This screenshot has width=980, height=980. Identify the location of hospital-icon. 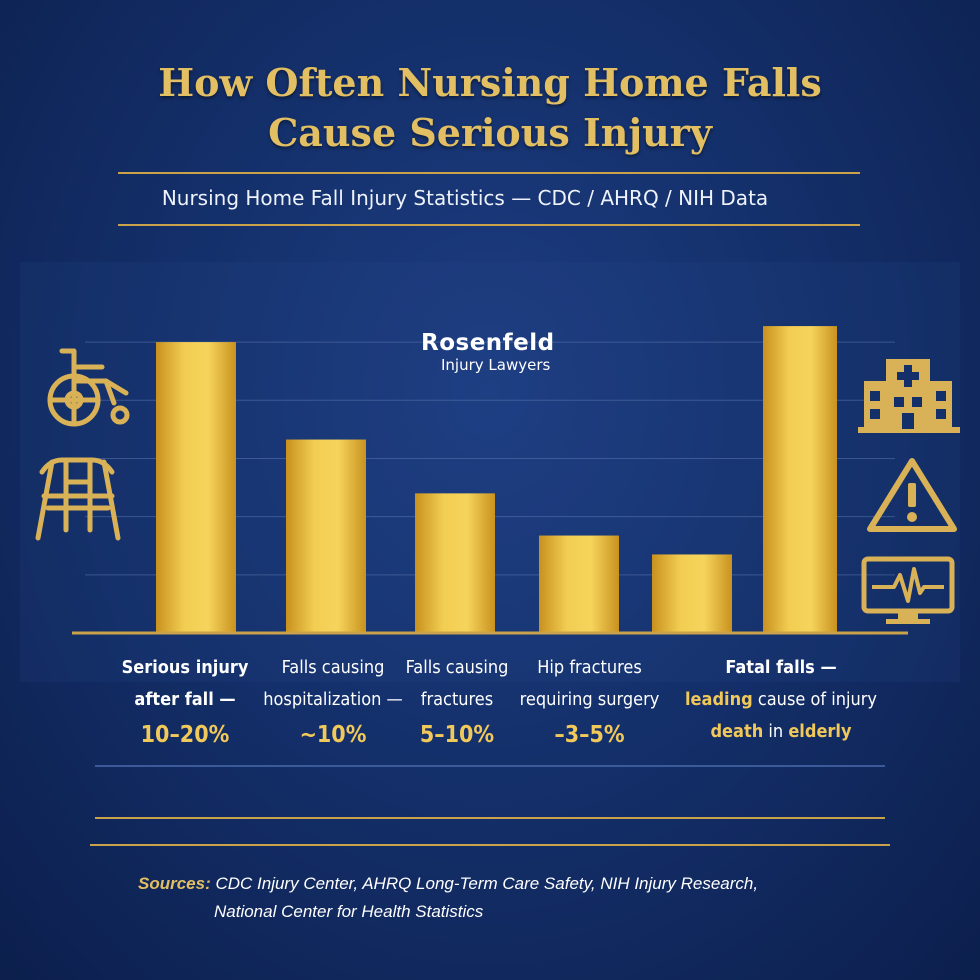
(909, 396).